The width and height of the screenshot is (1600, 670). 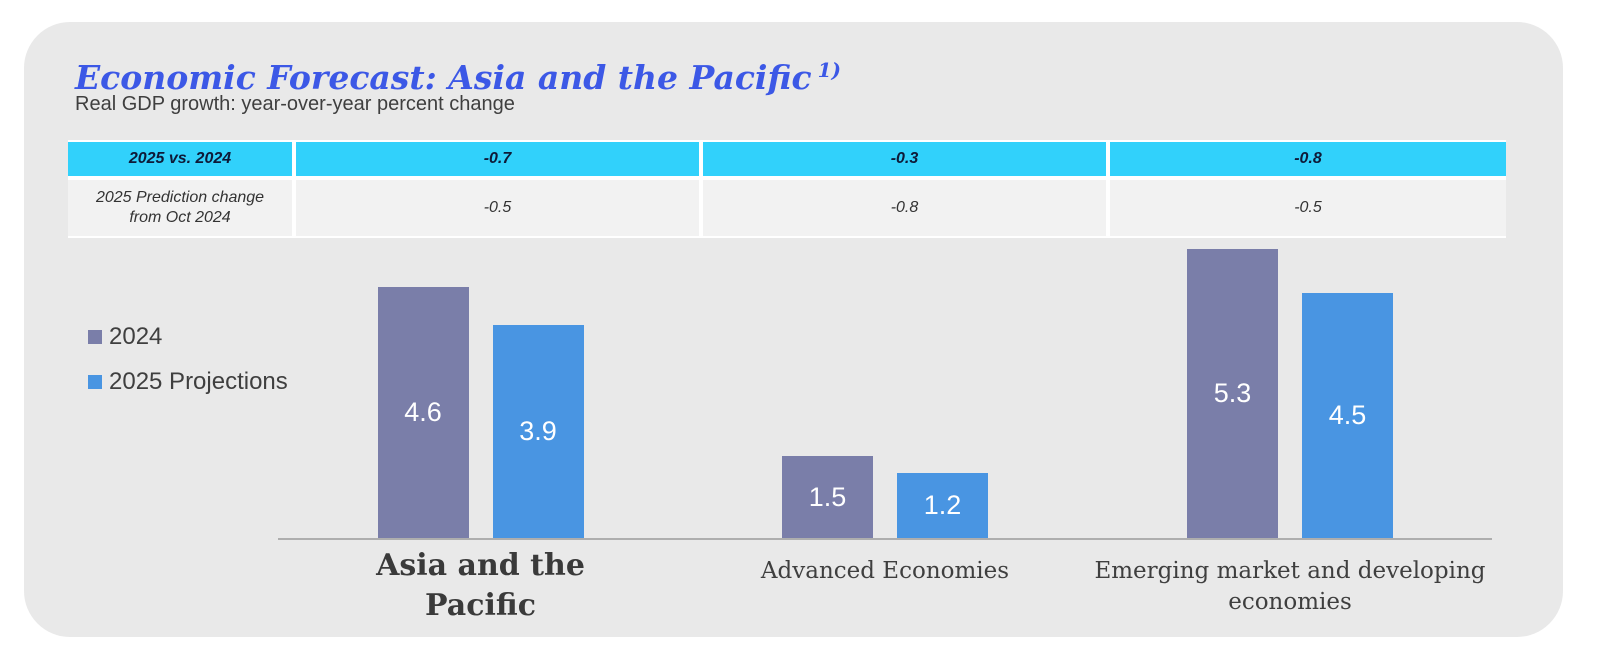 What do you see at coordinates (885, 539) in the screenshot?
I see `x-axis-line` at bounding box center [885, 539].